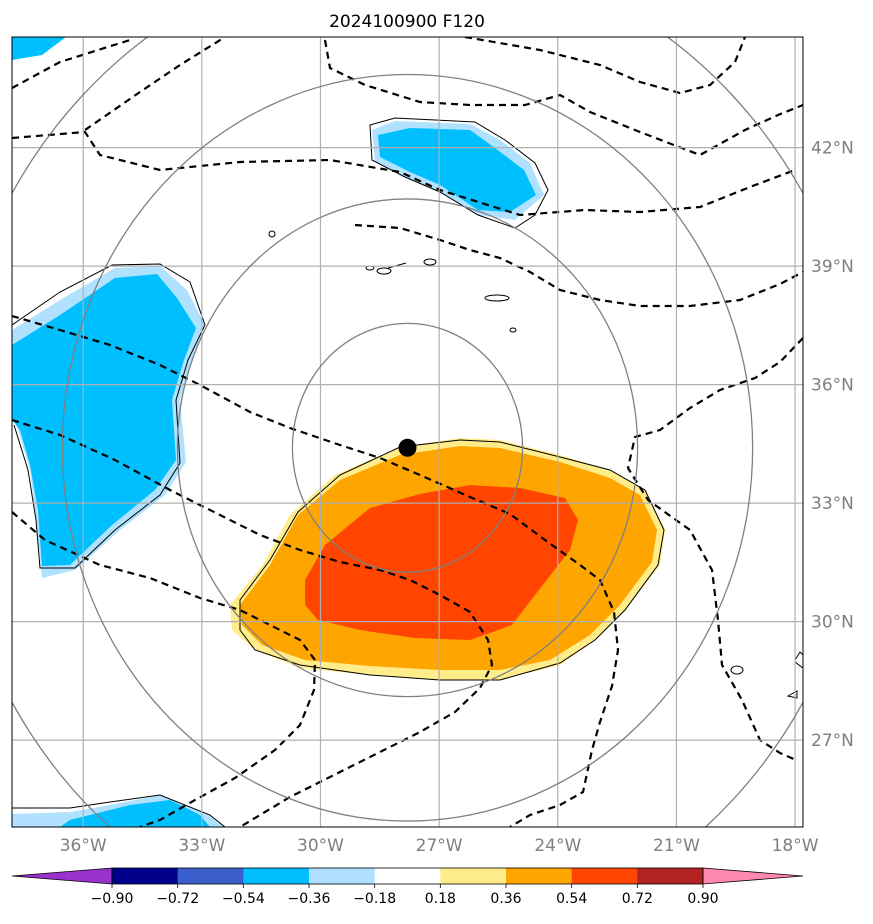 The image size is (873, 924). I want to click on shade-region-positive-red, so click(441, 562).